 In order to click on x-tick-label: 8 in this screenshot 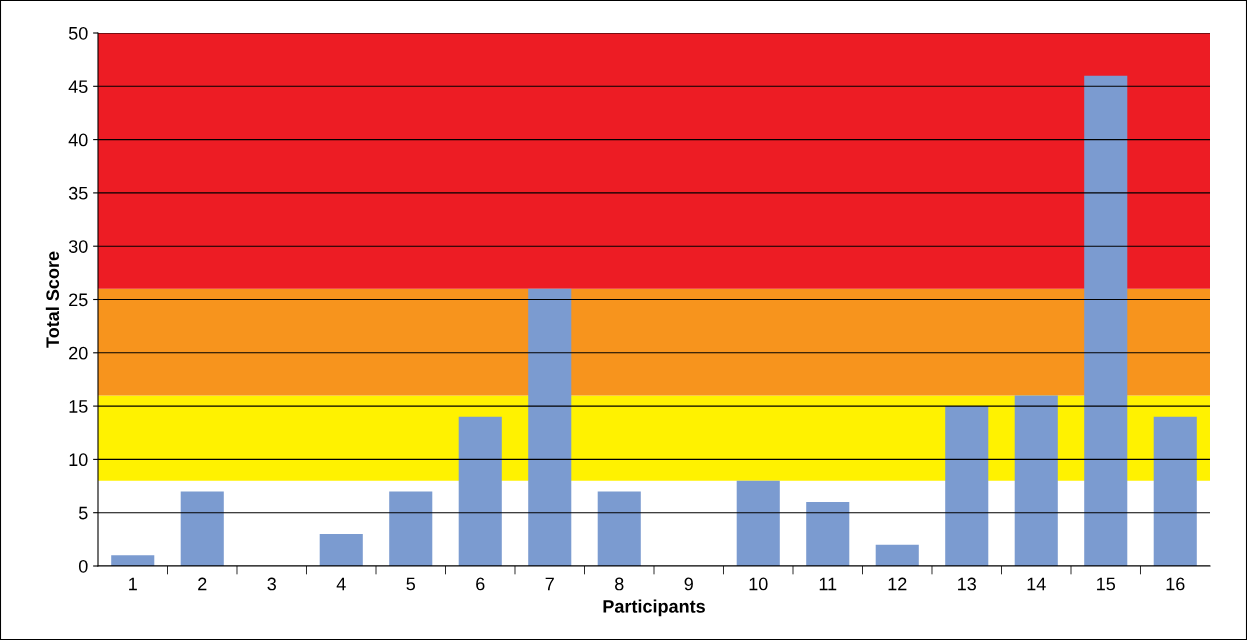, I will do `click(619, 584)`.